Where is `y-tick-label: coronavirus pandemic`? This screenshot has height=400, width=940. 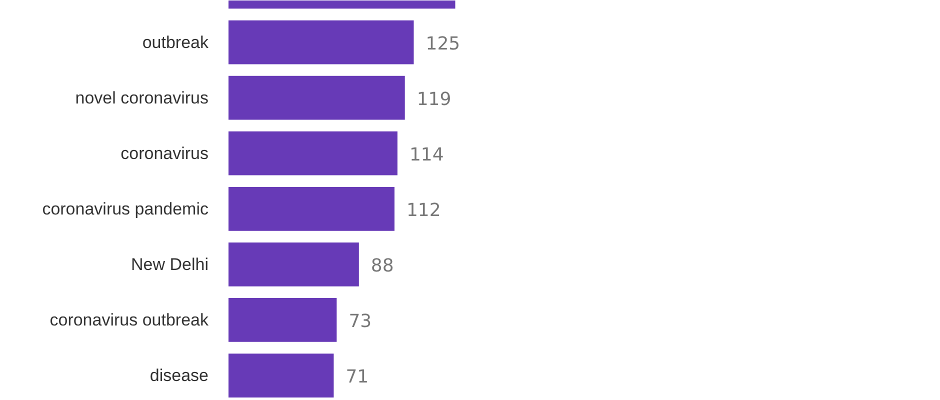
y-tick-label: coronavirus pandemic is located at coordinates (125, 208).